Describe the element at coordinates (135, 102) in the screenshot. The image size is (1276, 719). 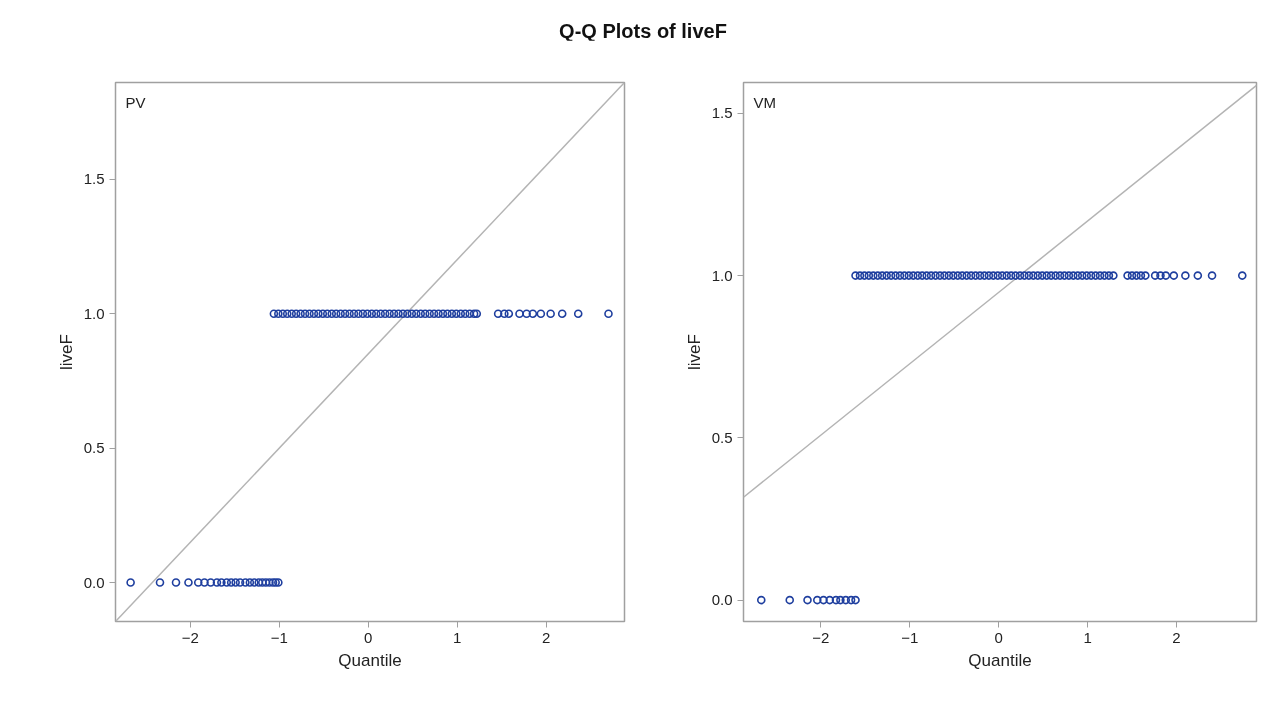
I see `annotation: PV` at that location.